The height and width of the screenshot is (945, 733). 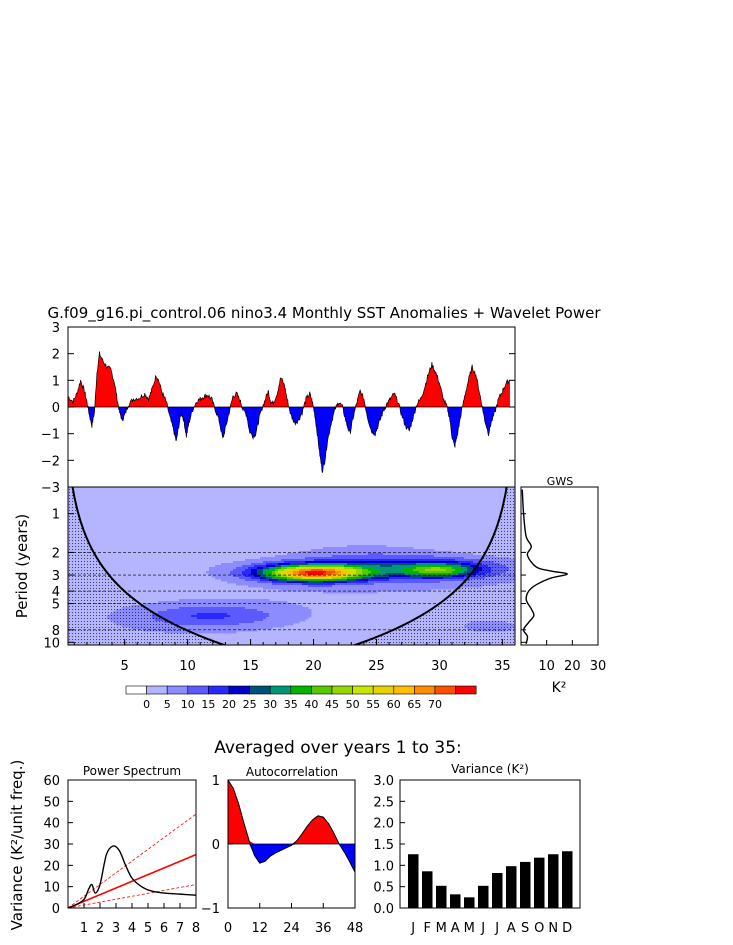 What do you see at coordinates (219, 690) in the screenshot?
I see `colorbar-swatch` at bounding box center [219, 690].